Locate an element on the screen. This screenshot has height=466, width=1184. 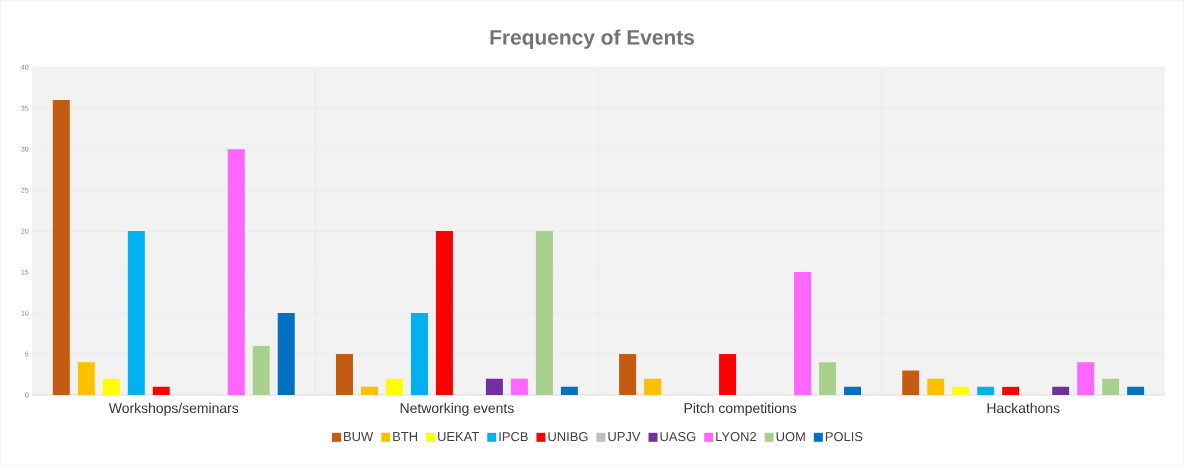
x-tick-label: Networking events is located at coordinates (457, 409).